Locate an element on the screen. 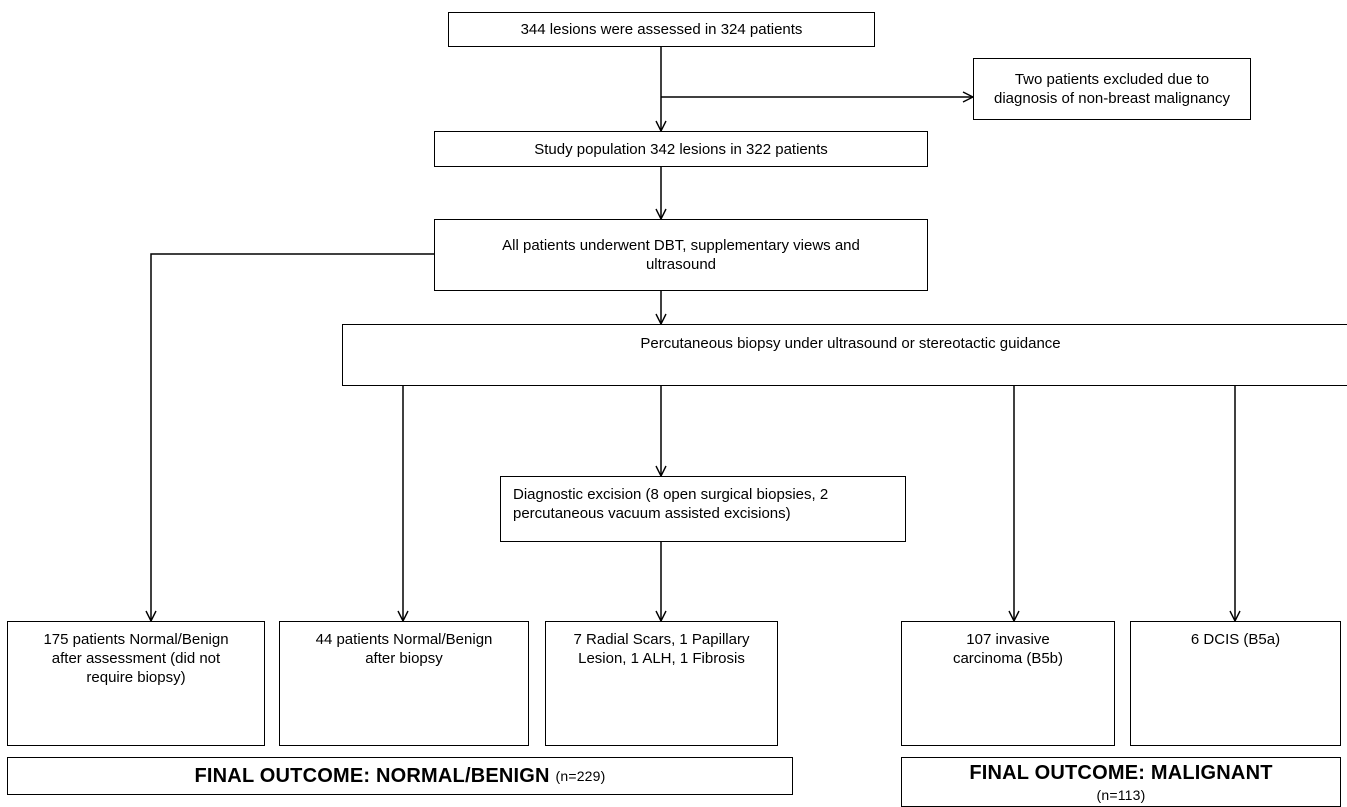  final-outcome-malignant-box: FINAL OUTCOME: MALIGNANT (n=113) is located at coordinates (1121, 782).